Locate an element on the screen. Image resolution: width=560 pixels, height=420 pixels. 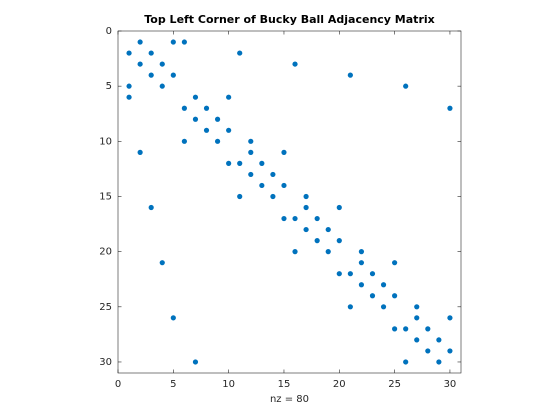
x-tick-label: 15 is located at coordinates (284, 384).